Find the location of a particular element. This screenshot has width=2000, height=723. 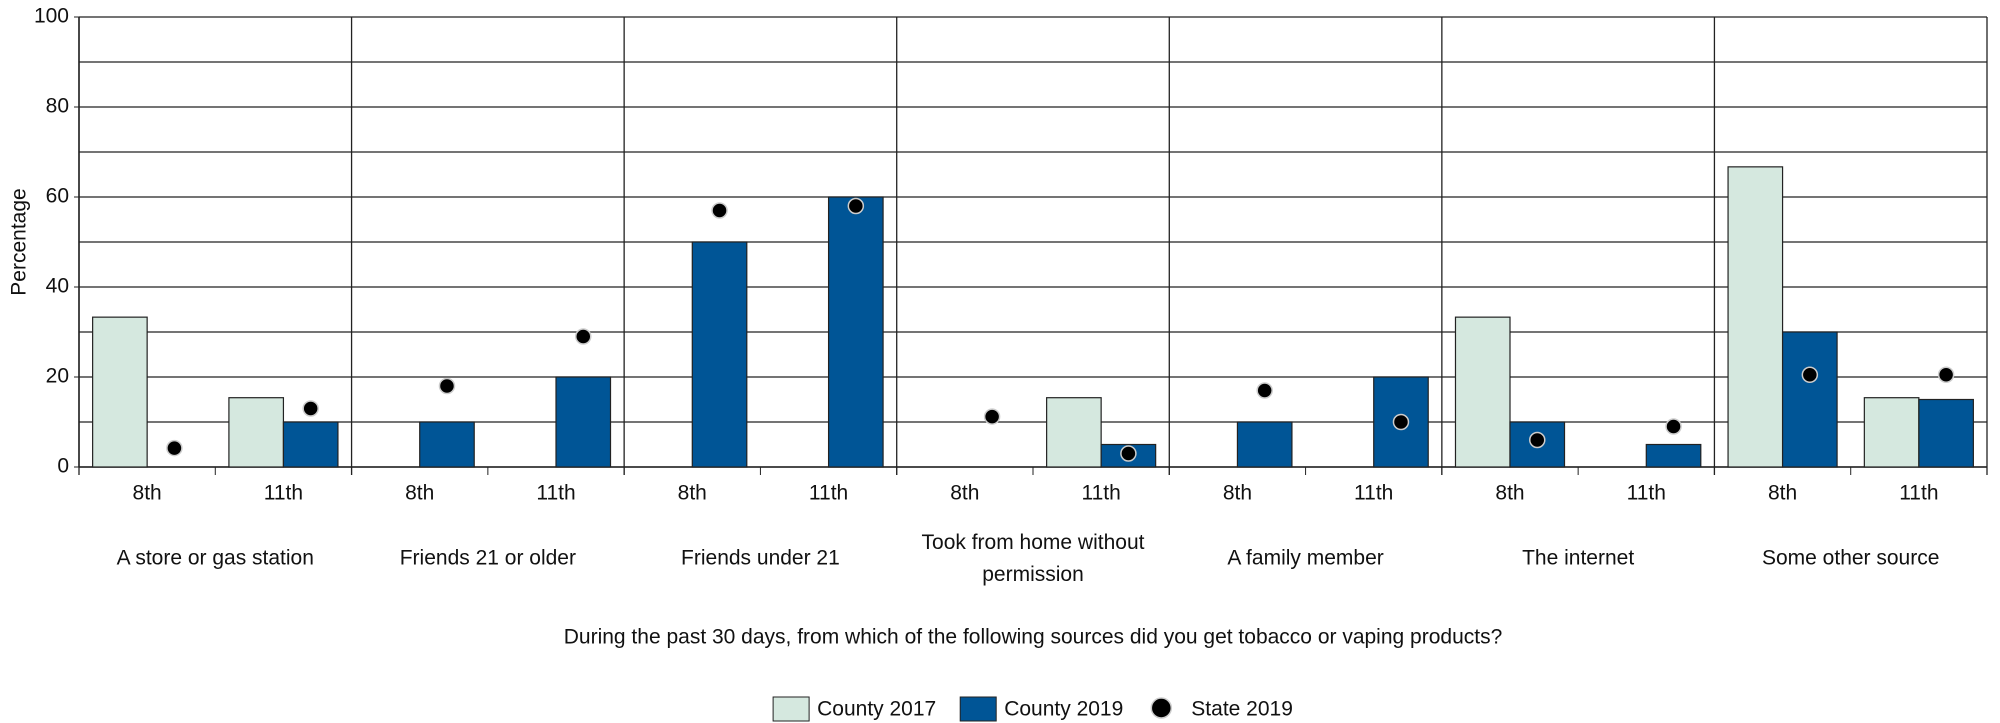

group-label: Friends 21 or older is located at coordinates (488, 558).